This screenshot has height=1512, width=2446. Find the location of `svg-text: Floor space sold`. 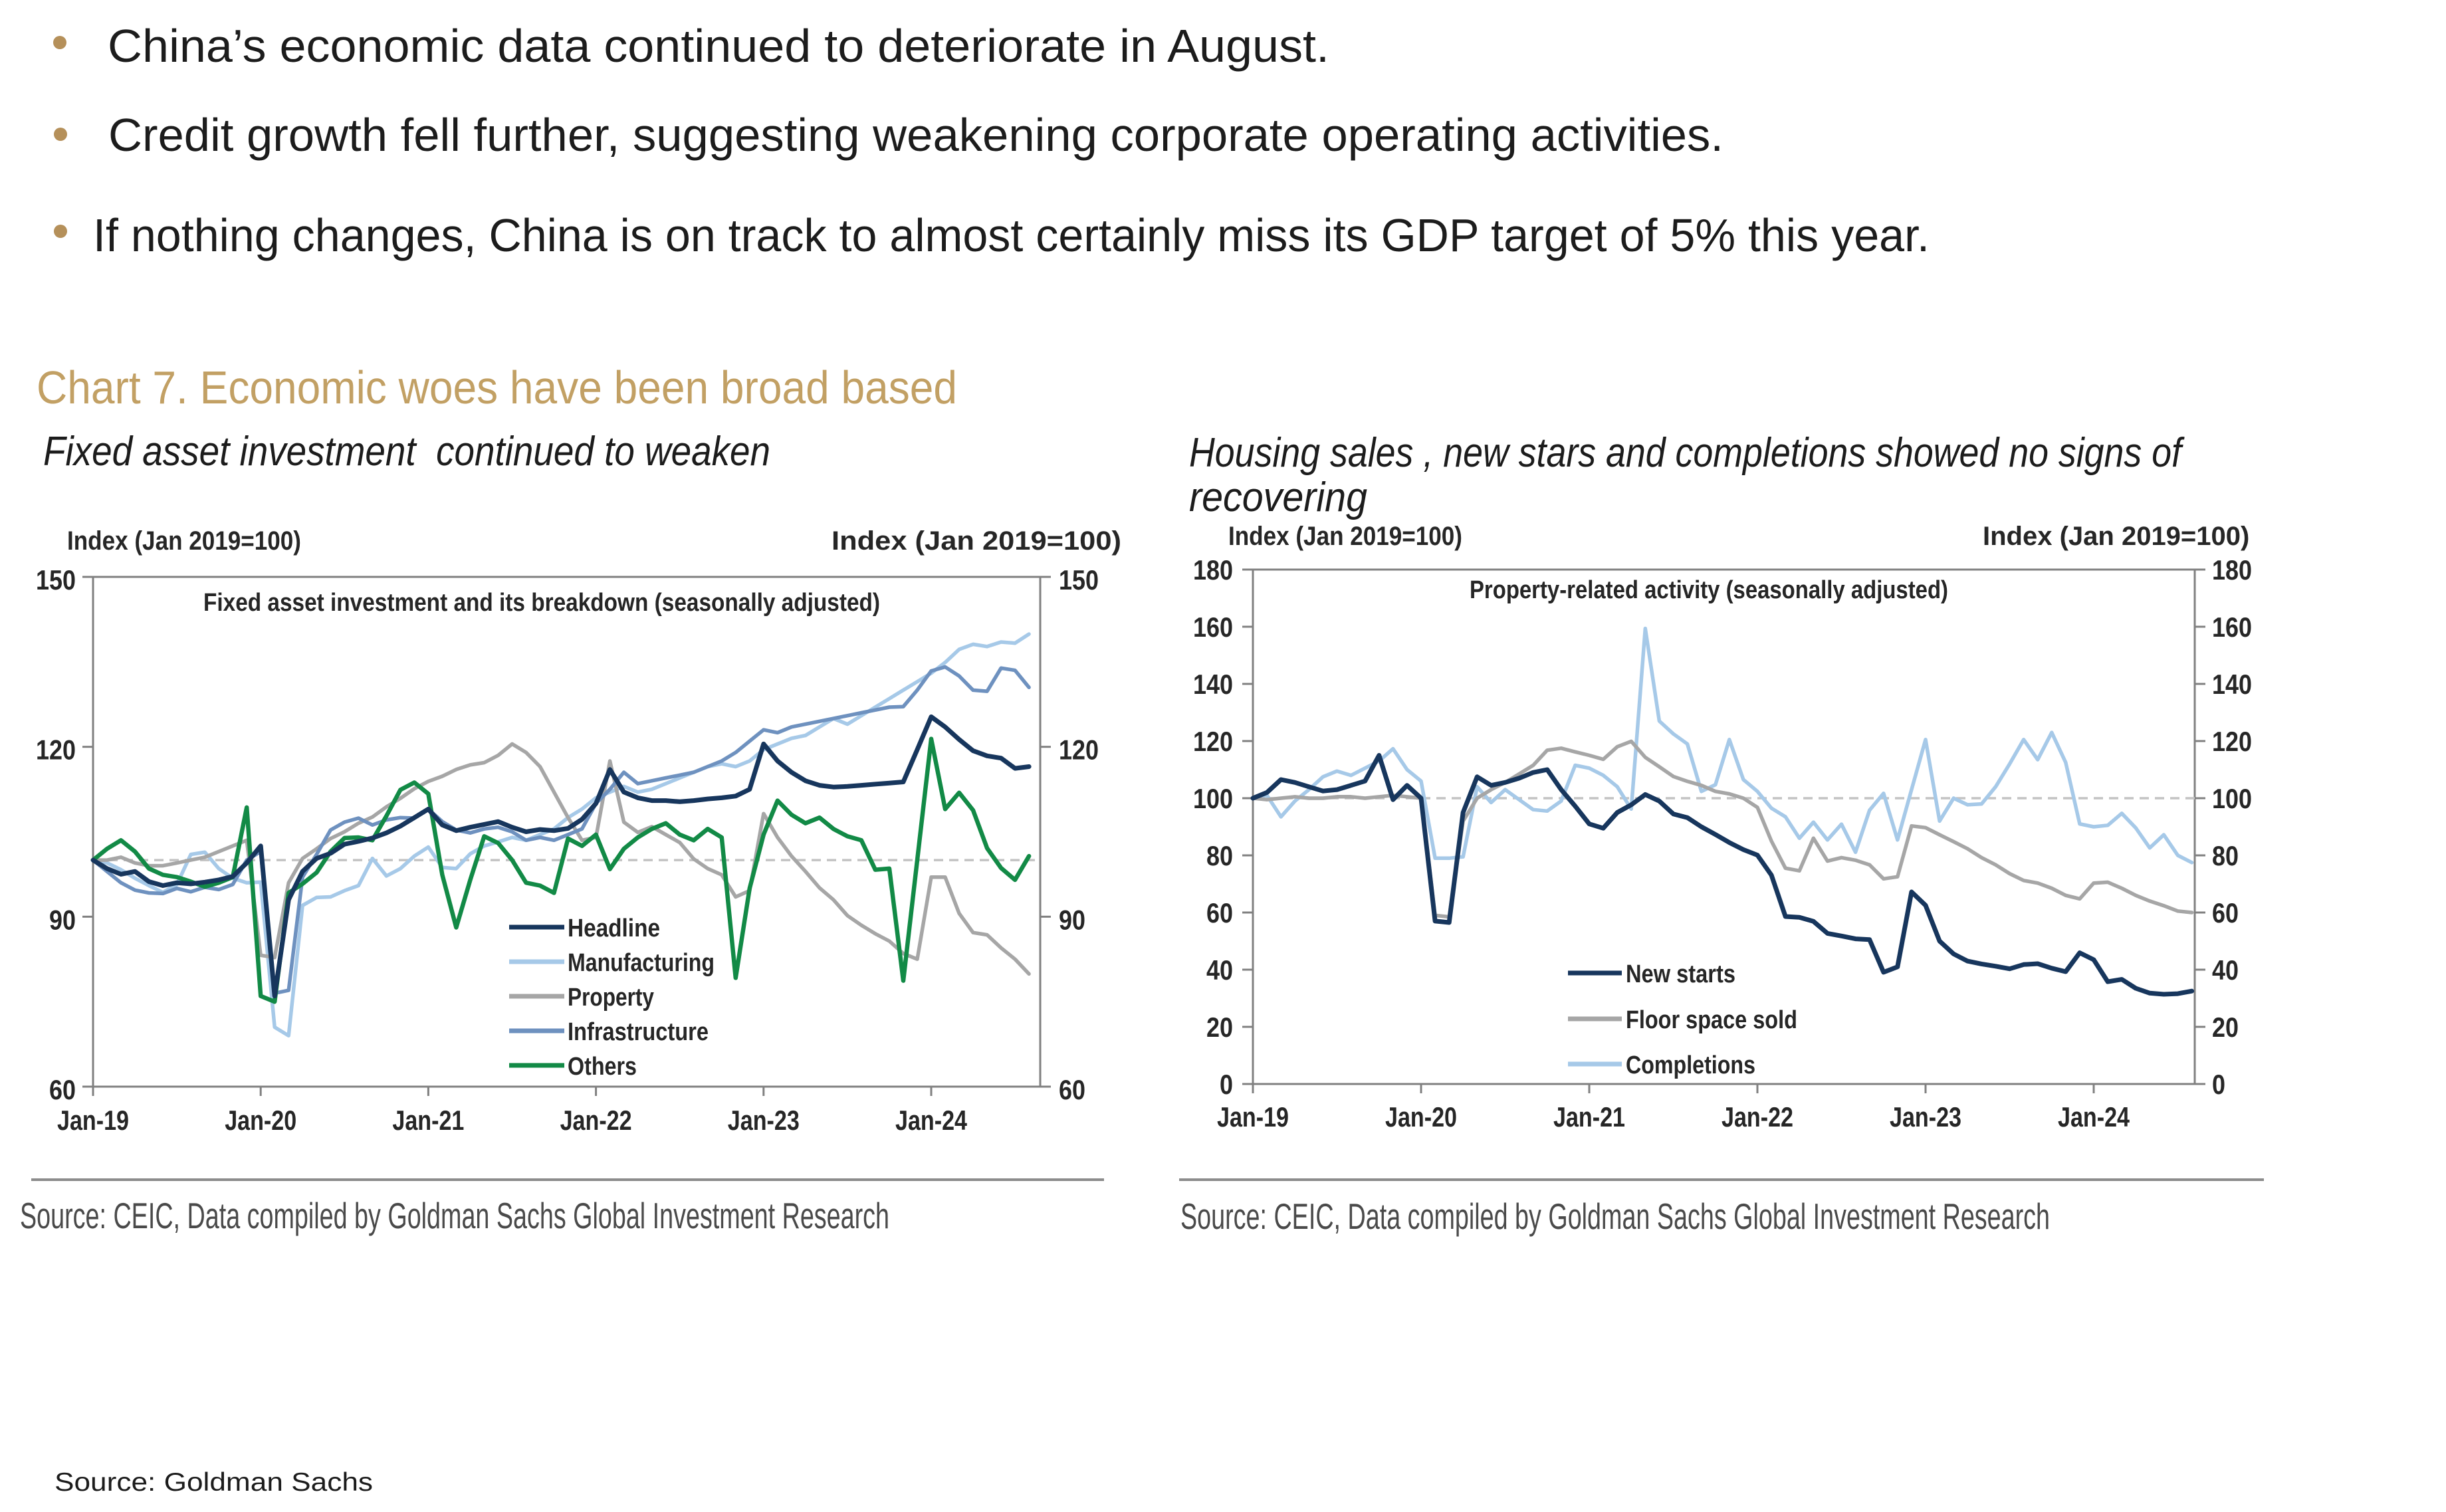

svg-text: Floor space sold is located at coordinates (1711, 1020).